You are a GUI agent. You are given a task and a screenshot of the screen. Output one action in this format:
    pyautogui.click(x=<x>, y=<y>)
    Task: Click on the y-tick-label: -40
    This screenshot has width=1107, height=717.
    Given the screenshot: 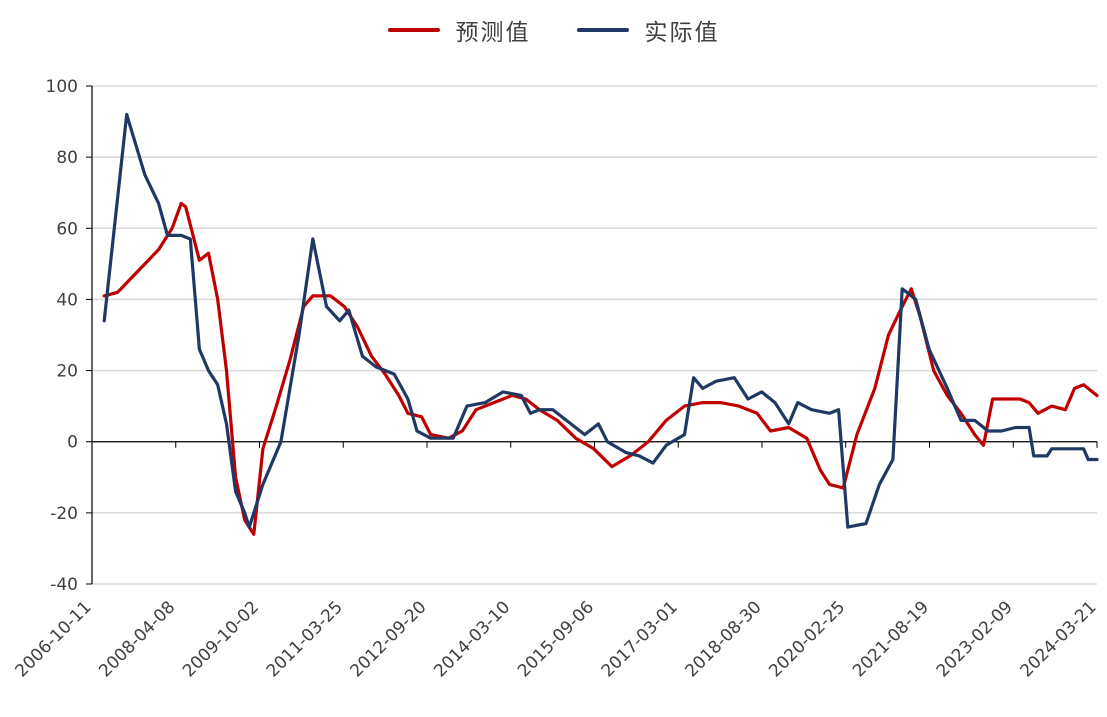 What is the action you would take?
    pyautogui.click(x=64, y=585)
    